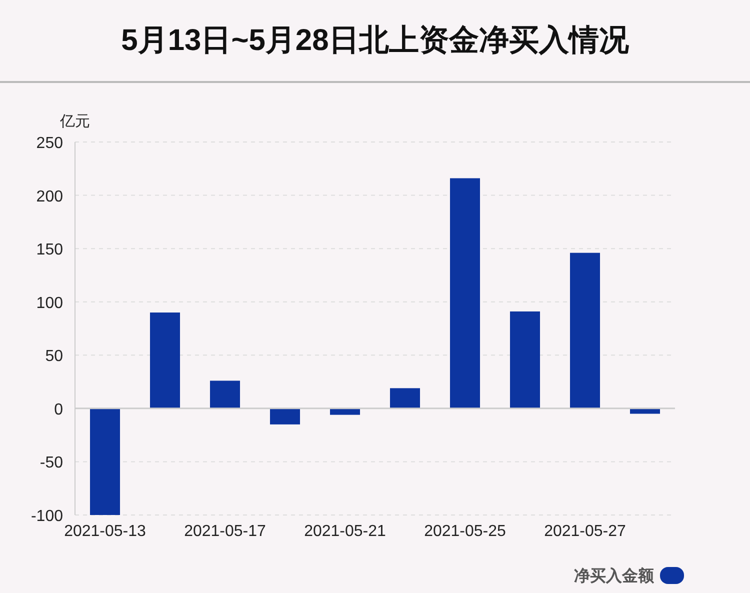 This screenshot has height=593, width=750. Describe the element at coordinates (375, 40) in the screenshot. I see `chart-title: 5月13日~5月28日北上资金净买入情况` at that location.